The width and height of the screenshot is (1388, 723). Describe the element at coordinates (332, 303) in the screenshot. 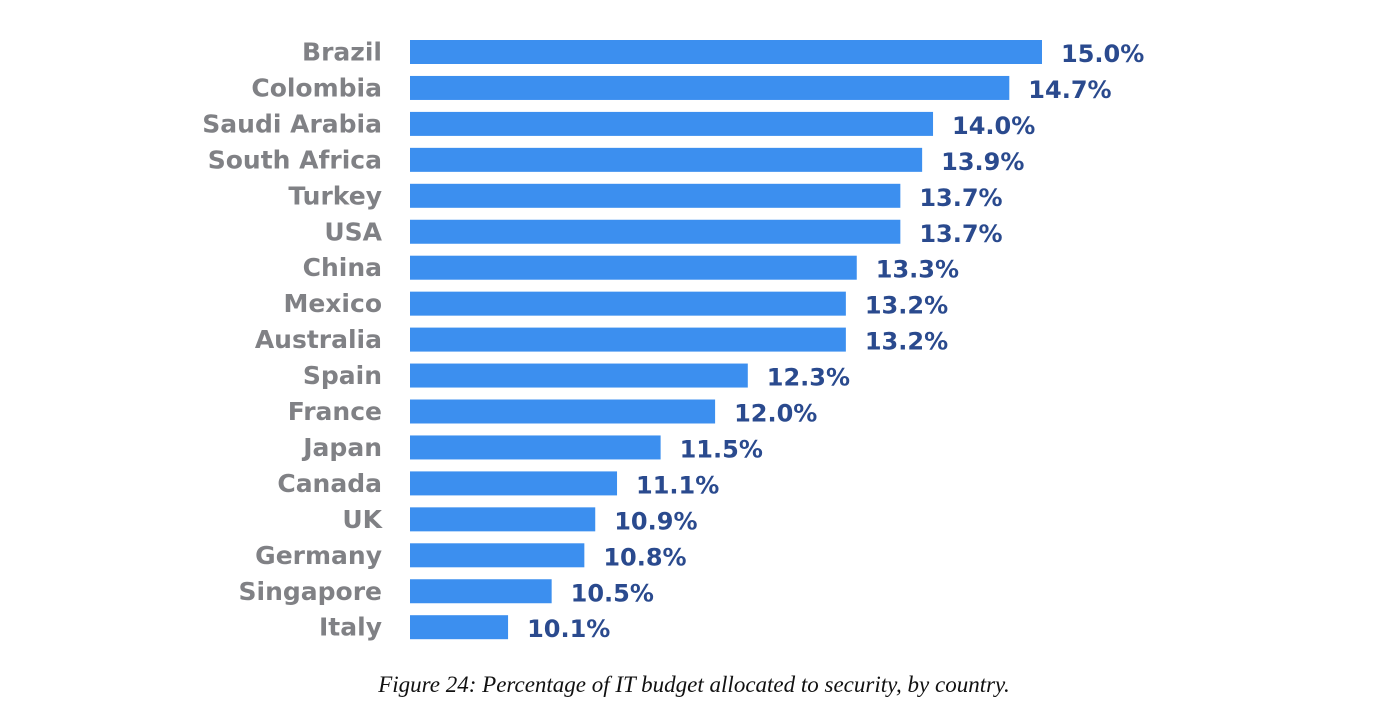

I see `category-label-mexico: Mexico` at that location.